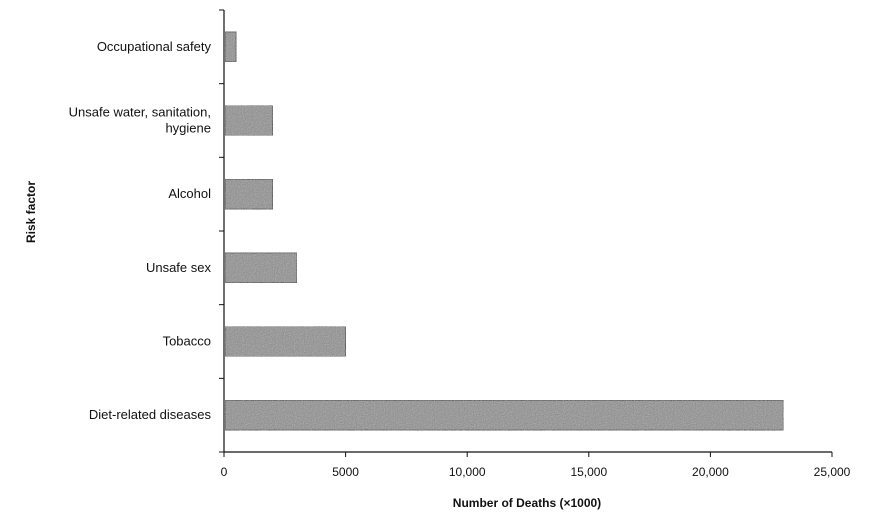 This screenshot has height=512, width=870. I want to click on x-tick-label: 25,000, so click(832, 472).